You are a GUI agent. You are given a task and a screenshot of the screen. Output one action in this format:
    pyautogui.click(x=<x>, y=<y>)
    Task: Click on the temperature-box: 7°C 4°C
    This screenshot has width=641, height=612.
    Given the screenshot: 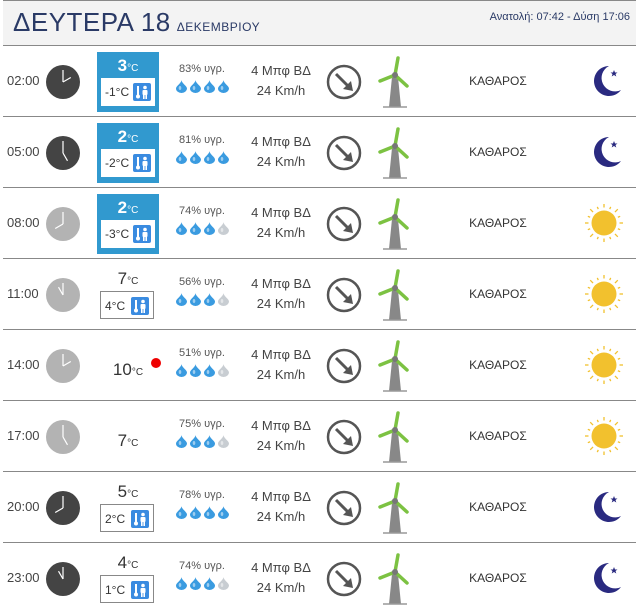 What is the action you would take?
    pyautogui.click(x=128, y=295)
    